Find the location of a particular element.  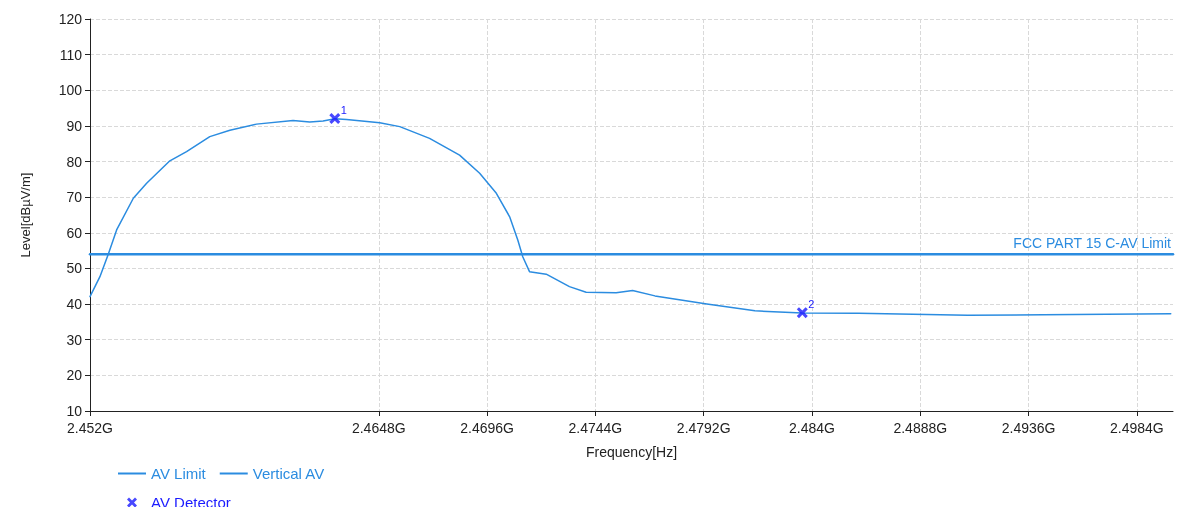

annotation: FCC PART 15 C-AV Limit is located at coordinates (1092, 243).